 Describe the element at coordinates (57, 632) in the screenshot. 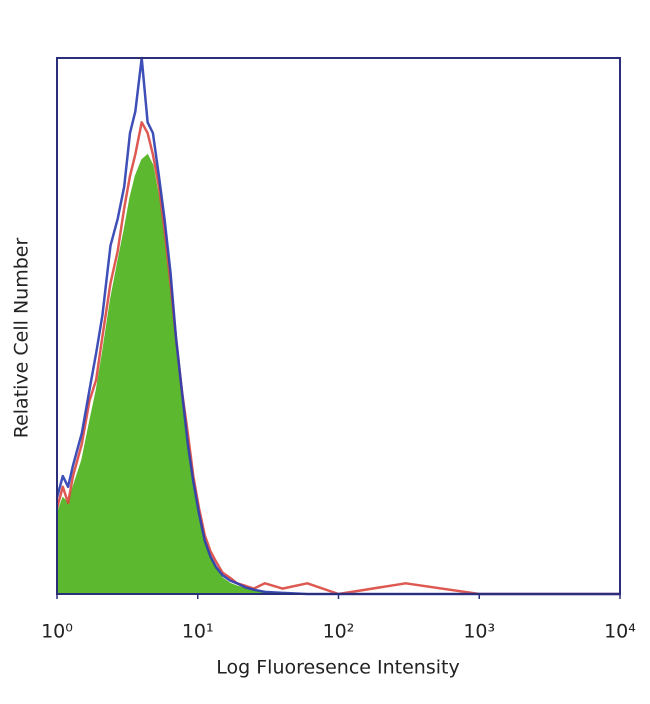

I see `x-tick-label: 10⁰` at that location.